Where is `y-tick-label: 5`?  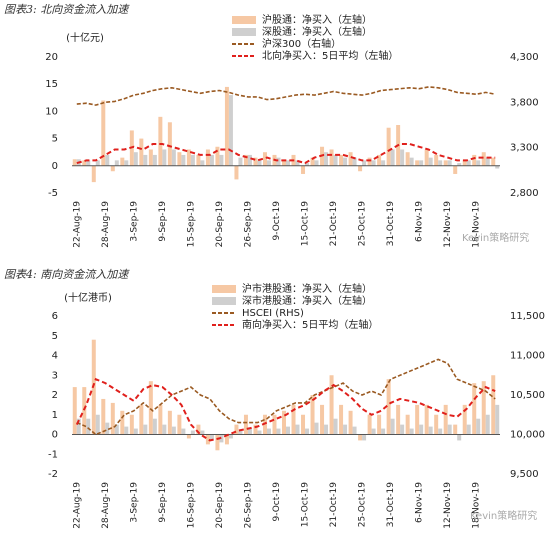 y-tick-label: 5 is located at coordinates (55, 336).